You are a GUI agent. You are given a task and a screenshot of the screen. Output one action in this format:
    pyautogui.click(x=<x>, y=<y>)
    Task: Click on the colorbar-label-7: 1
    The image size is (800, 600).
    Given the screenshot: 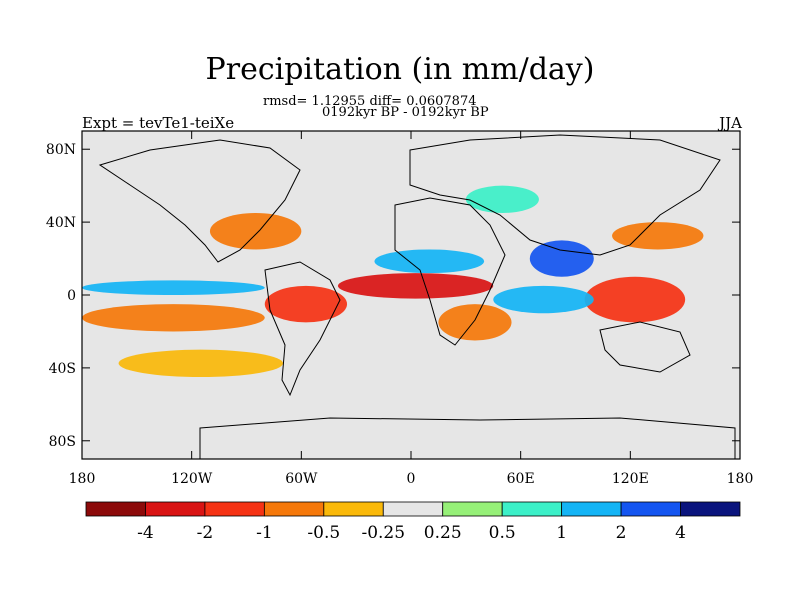 What is the action you would take?
    pyautogui.click(x=561, y=533)
    